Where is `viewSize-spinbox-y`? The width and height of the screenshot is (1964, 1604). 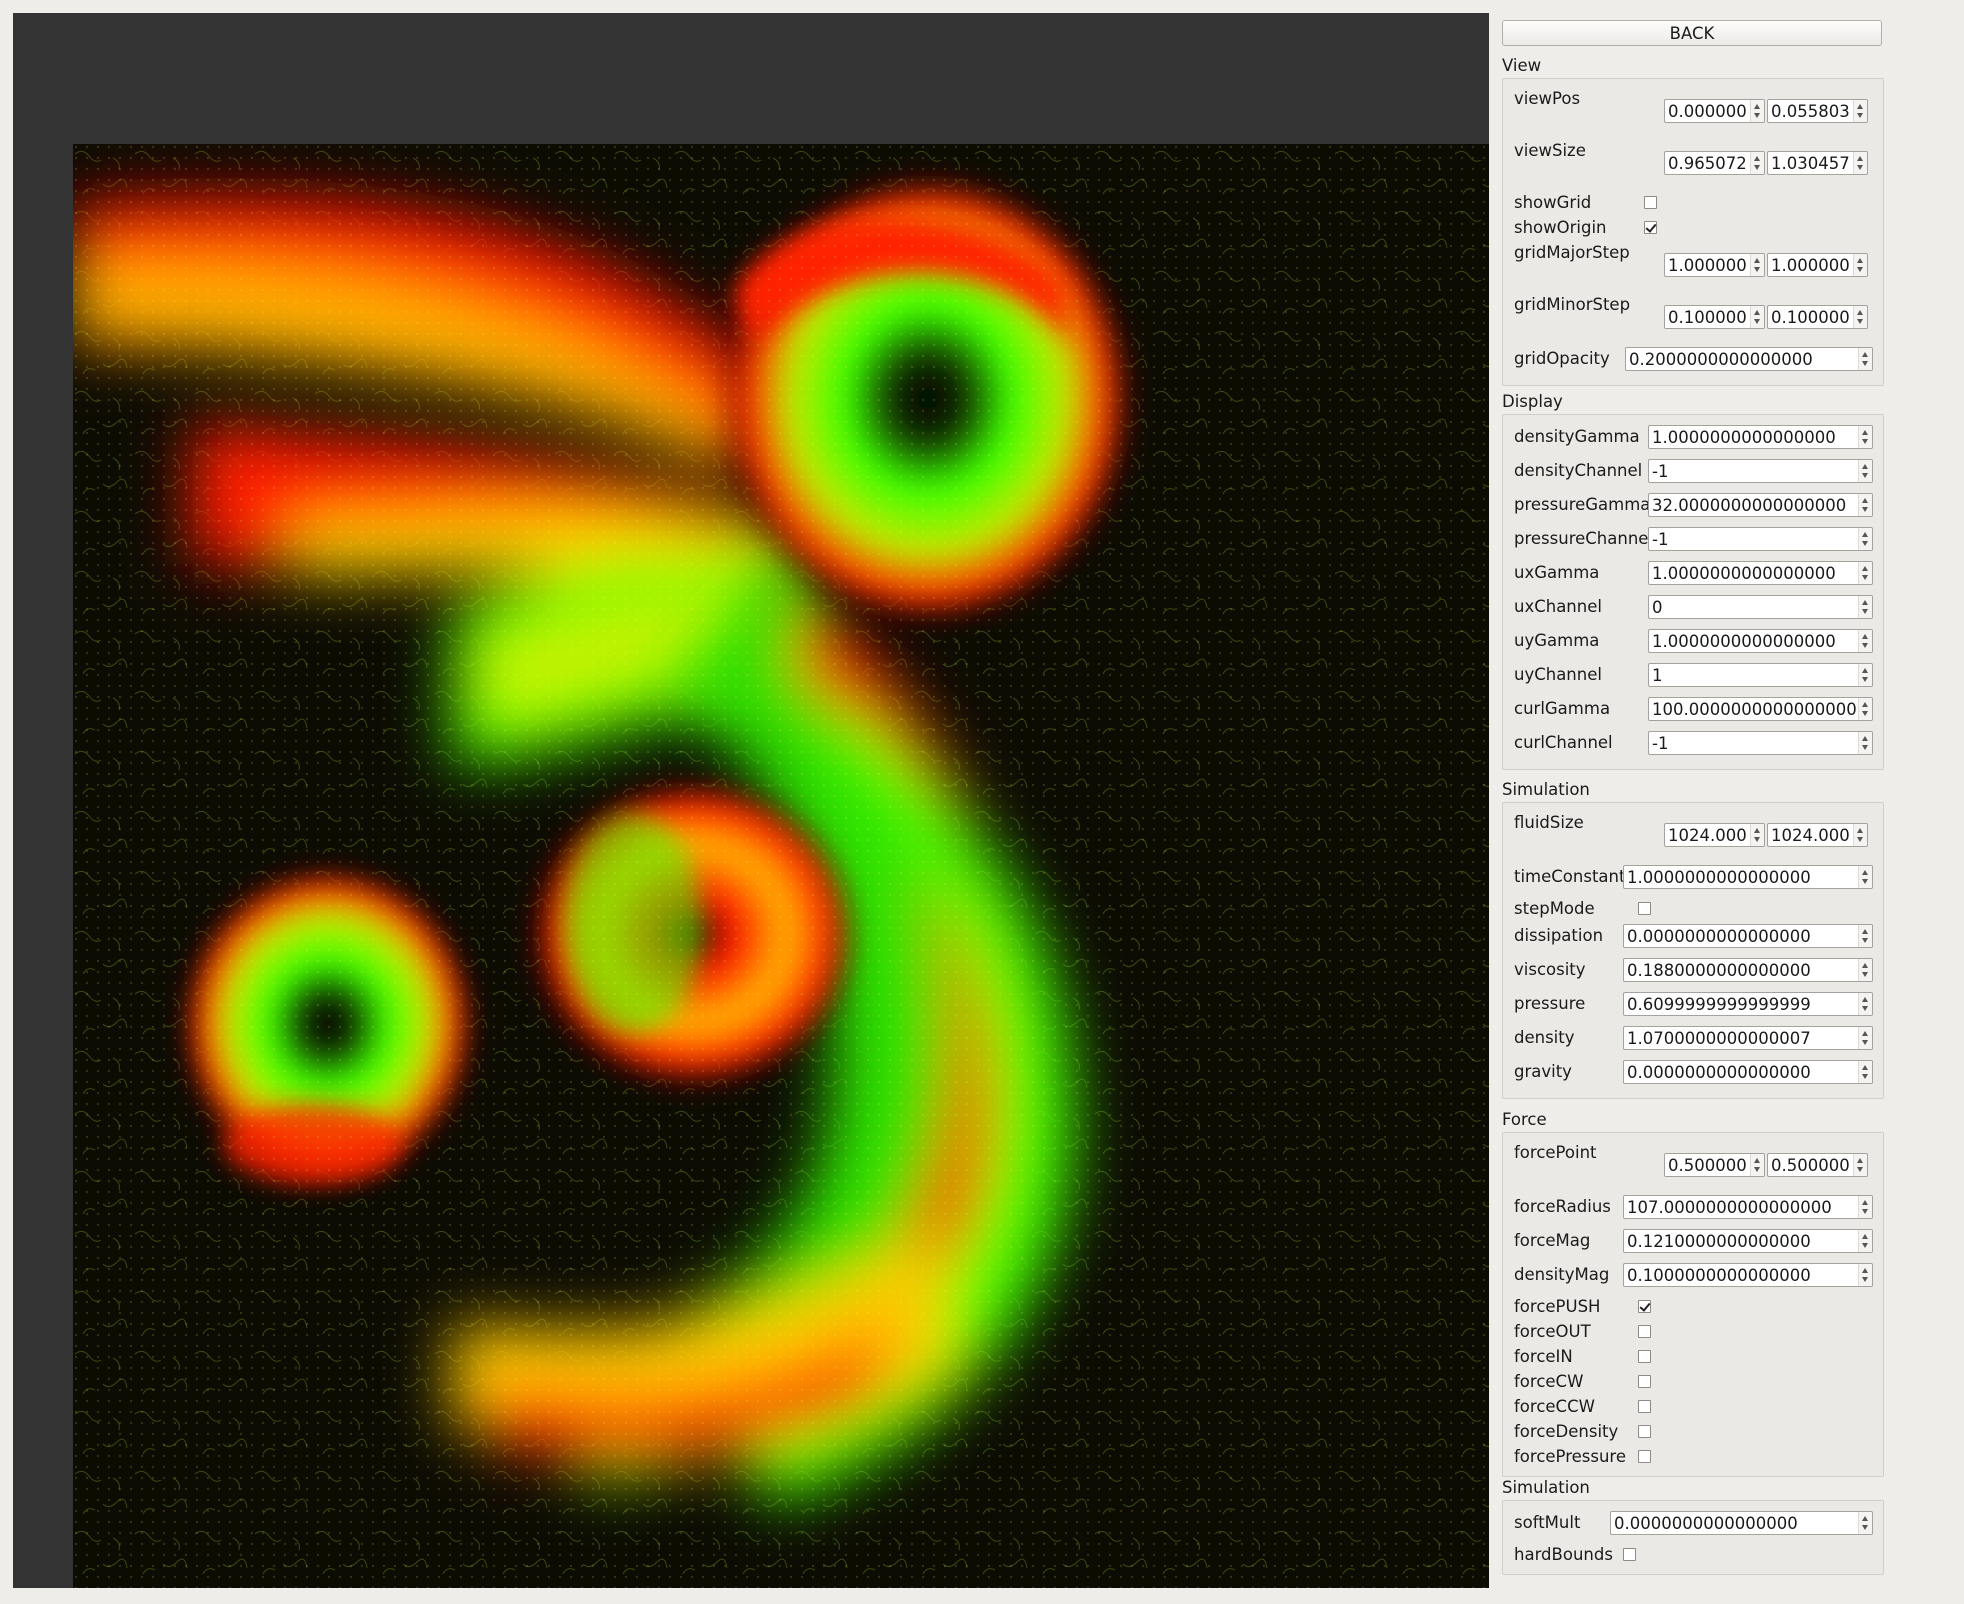 viewSize-spinbox-y is located at coordinates (1817, 163).